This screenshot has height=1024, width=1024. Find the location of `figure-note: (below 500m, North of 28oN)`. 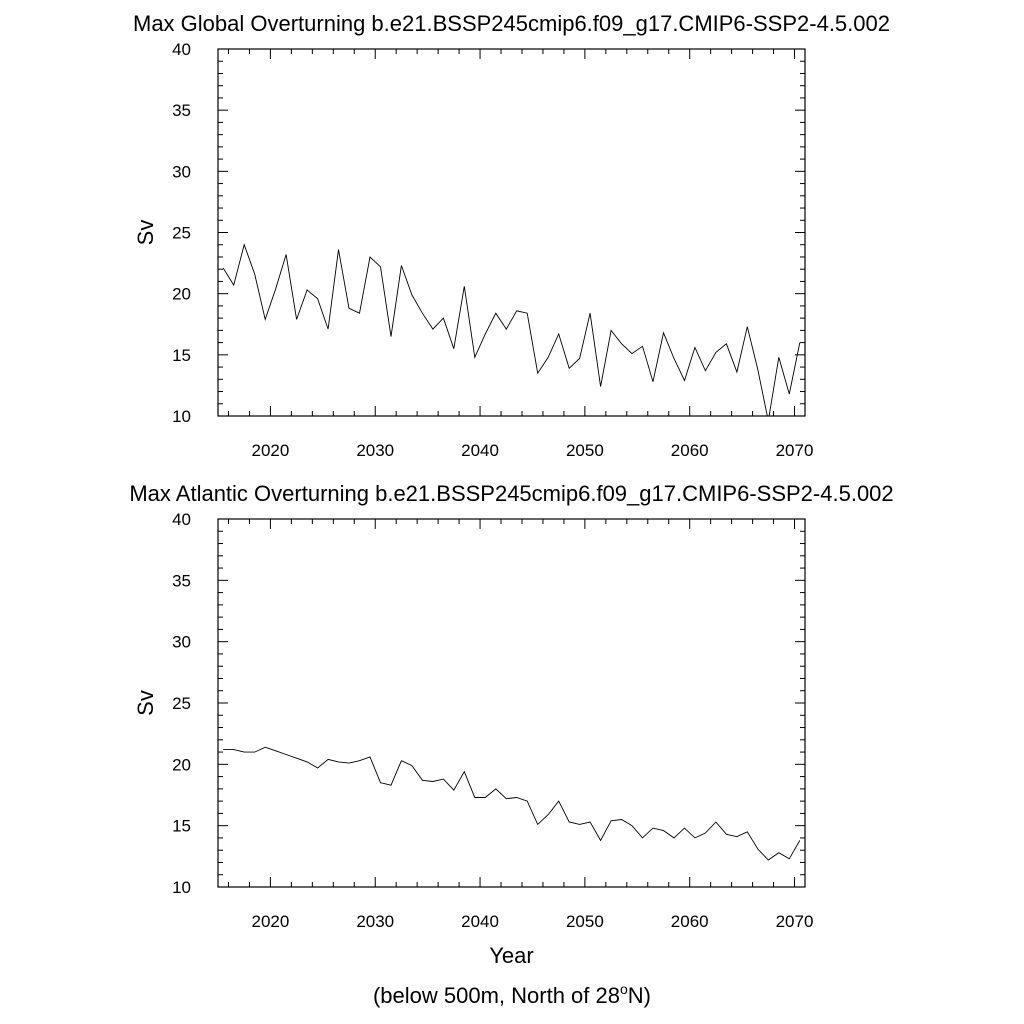

figure-note: (below 500m, North of 28oN) is located at coordinates (512, 994).